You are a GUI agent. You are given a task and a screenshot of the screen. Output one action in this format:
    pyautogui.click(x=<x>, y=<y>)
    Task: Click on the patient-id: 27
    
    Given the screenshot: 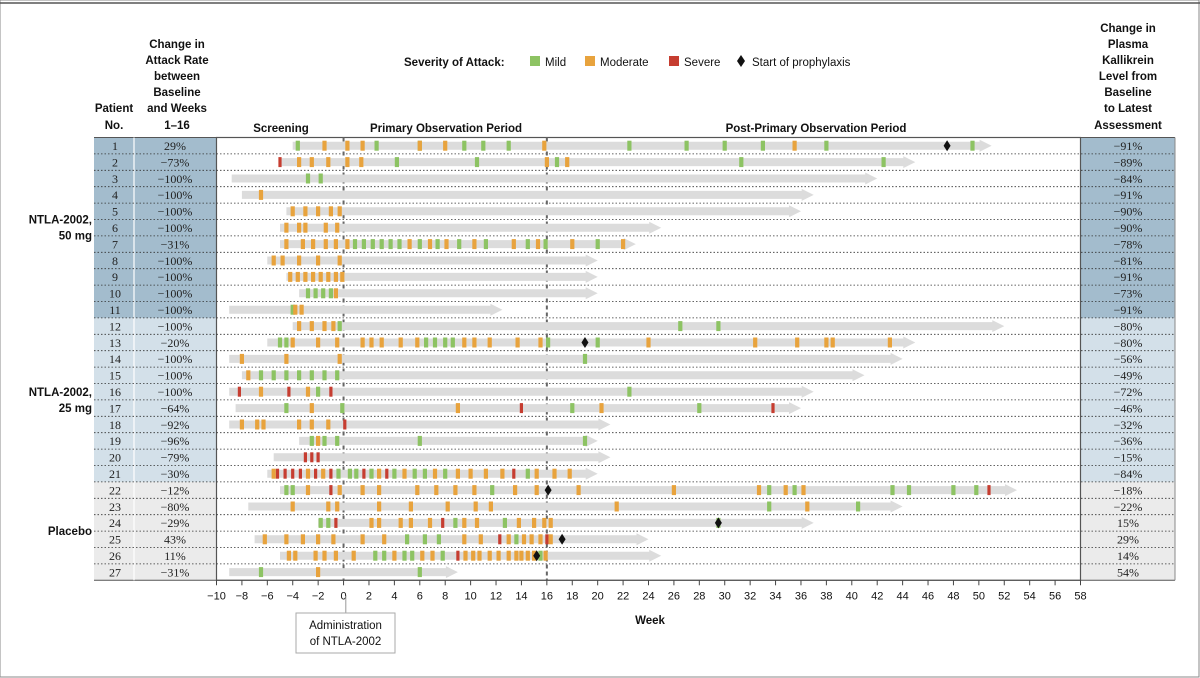 What is the action you would take?
    pyautogui.click(x=115, y=572)
    